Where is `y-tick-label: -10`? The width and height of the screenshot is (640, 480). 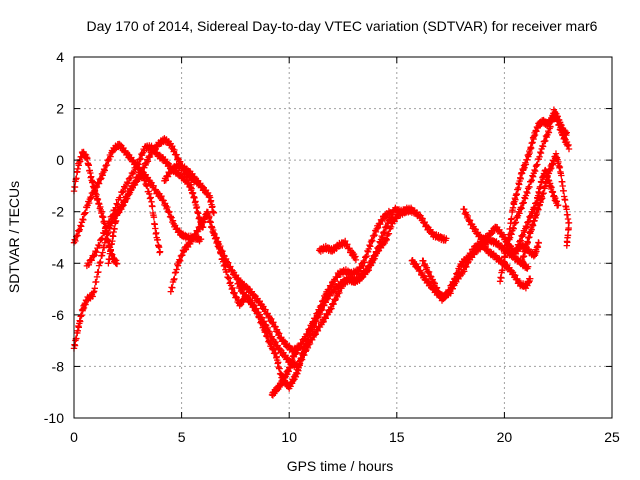
y-tick-label: -10 is located at coordinates (54, 418).